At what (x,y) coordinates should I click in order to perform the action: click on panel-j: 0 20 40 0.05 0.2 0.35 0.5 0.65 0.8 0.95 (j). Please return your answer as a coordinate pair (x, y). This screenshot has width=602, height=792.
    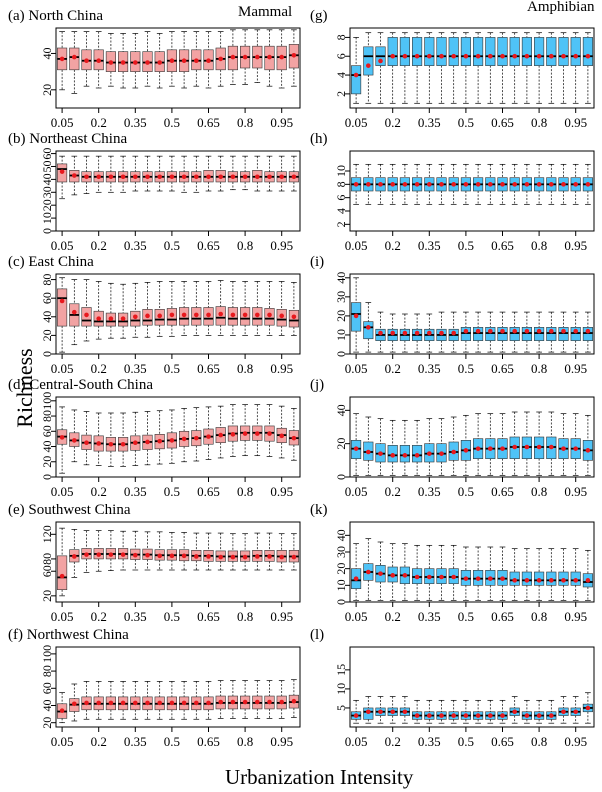
    Looking at the image, I should click on (452, 438).